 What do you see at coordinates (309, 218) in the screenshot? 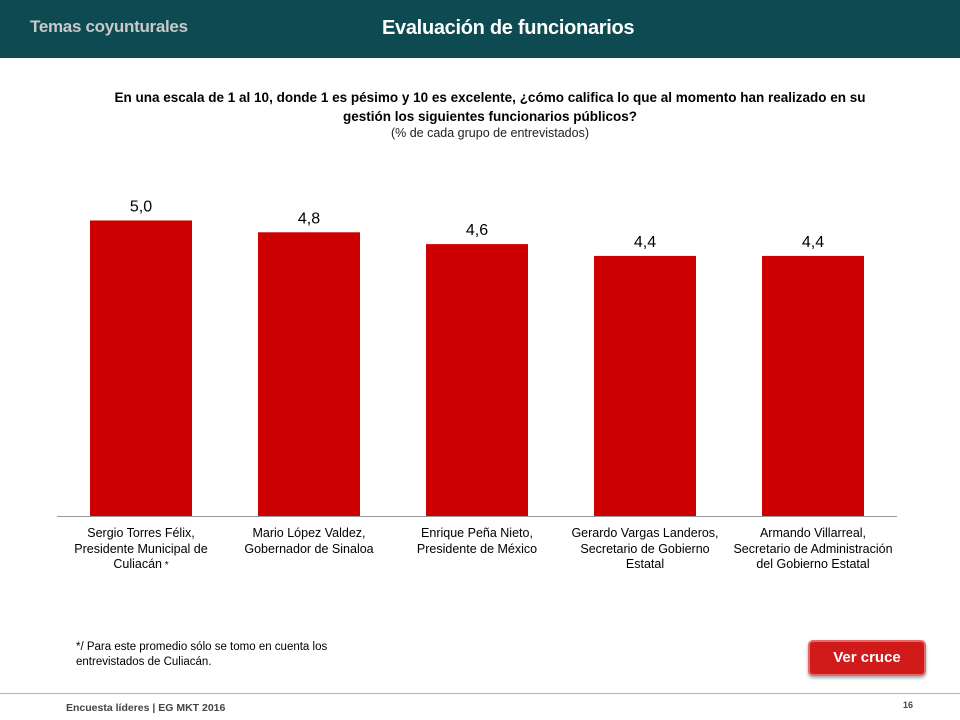
I see `value-label-2: 4,8` at bounding box center [309, 218].